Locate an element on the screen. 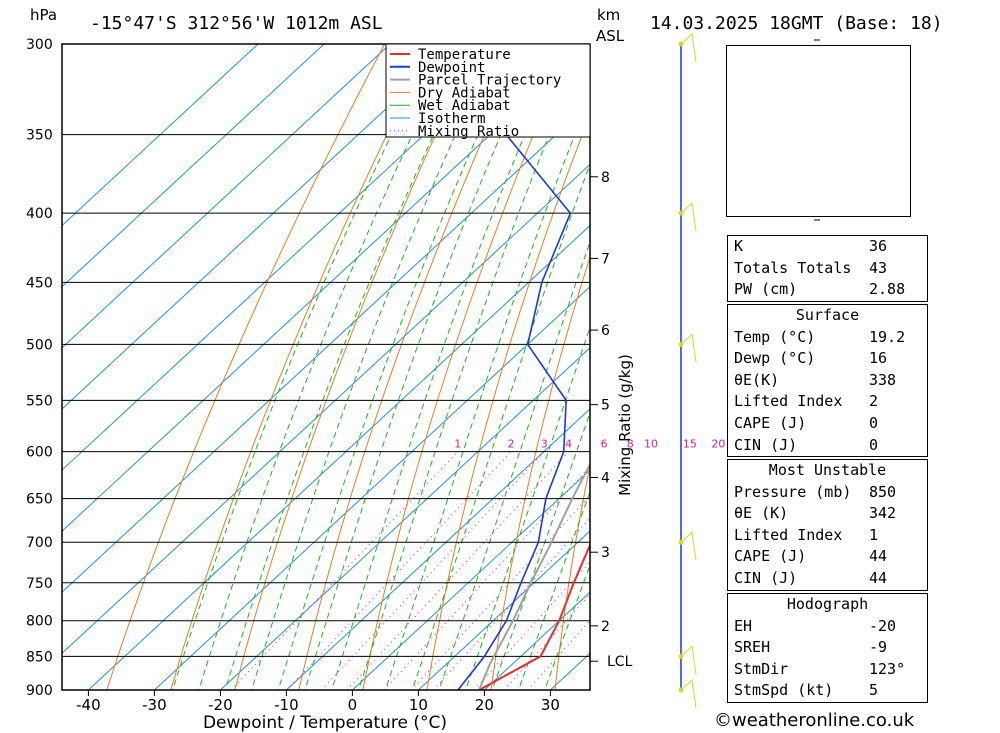  mixing-ratio-label: 20 is located at coordinates (718, 444).